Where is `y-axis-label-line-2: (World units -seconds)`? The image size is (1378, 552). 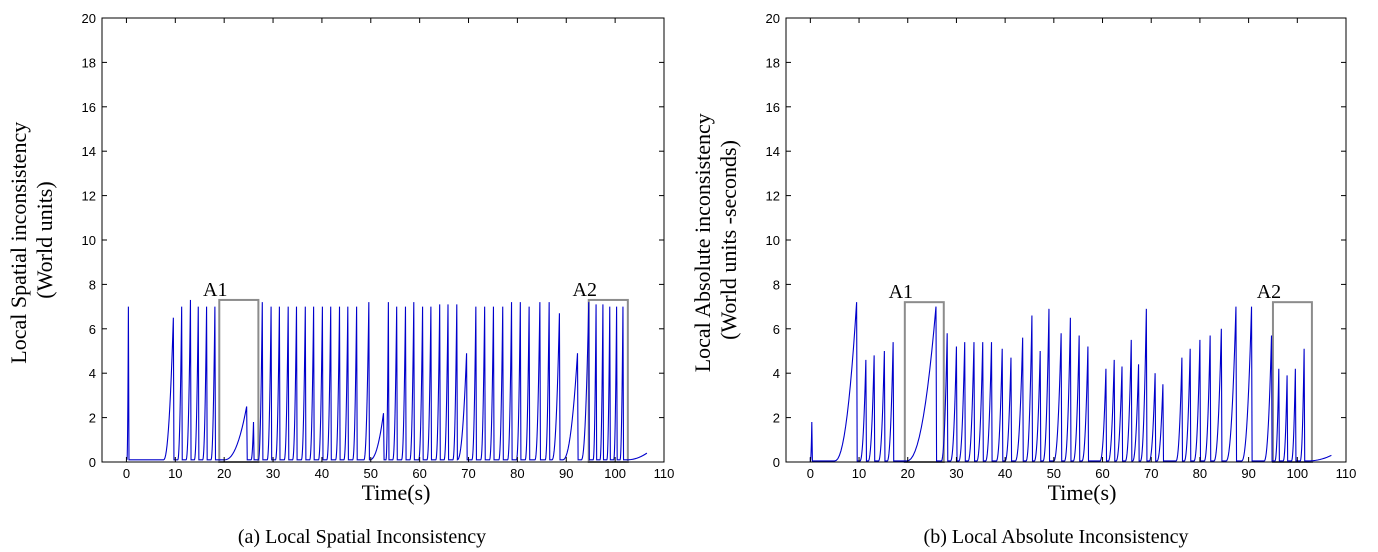
y-axis-label-line-2: (World units -seconds) is located at coordinates (728, 240).